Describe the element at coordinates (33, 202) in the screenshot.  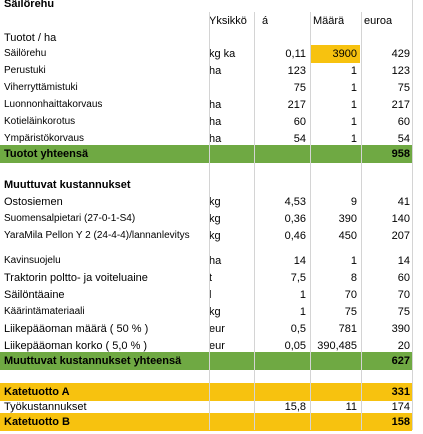
I see `row-name: Ostosiemen` at that location.